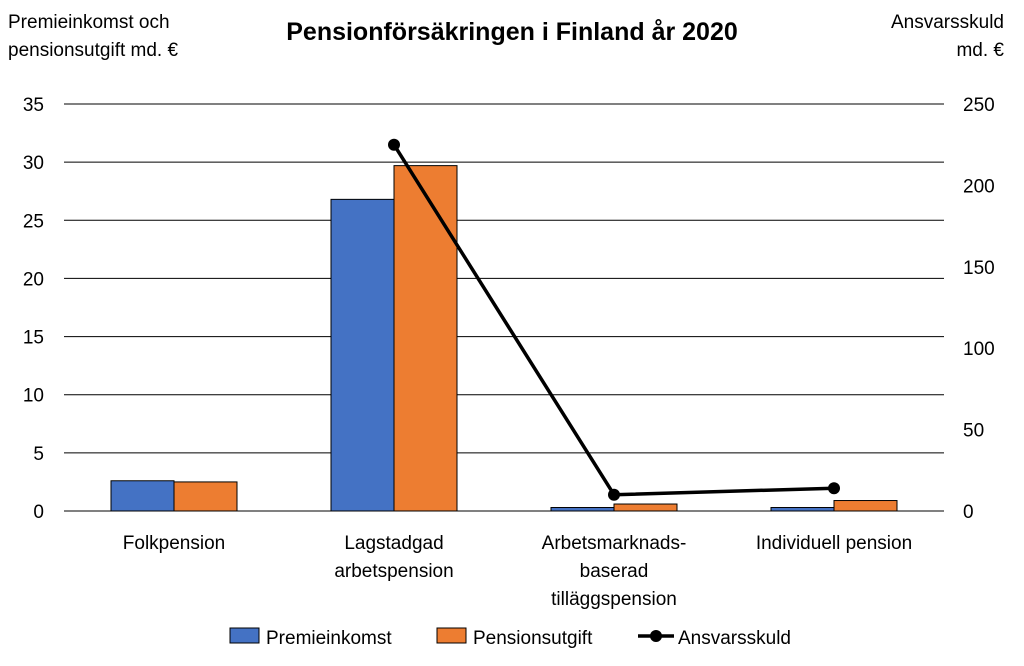 This screenshot has width=1024, height=666. I want to click on category-label: Folkpension, so click(174, 543).